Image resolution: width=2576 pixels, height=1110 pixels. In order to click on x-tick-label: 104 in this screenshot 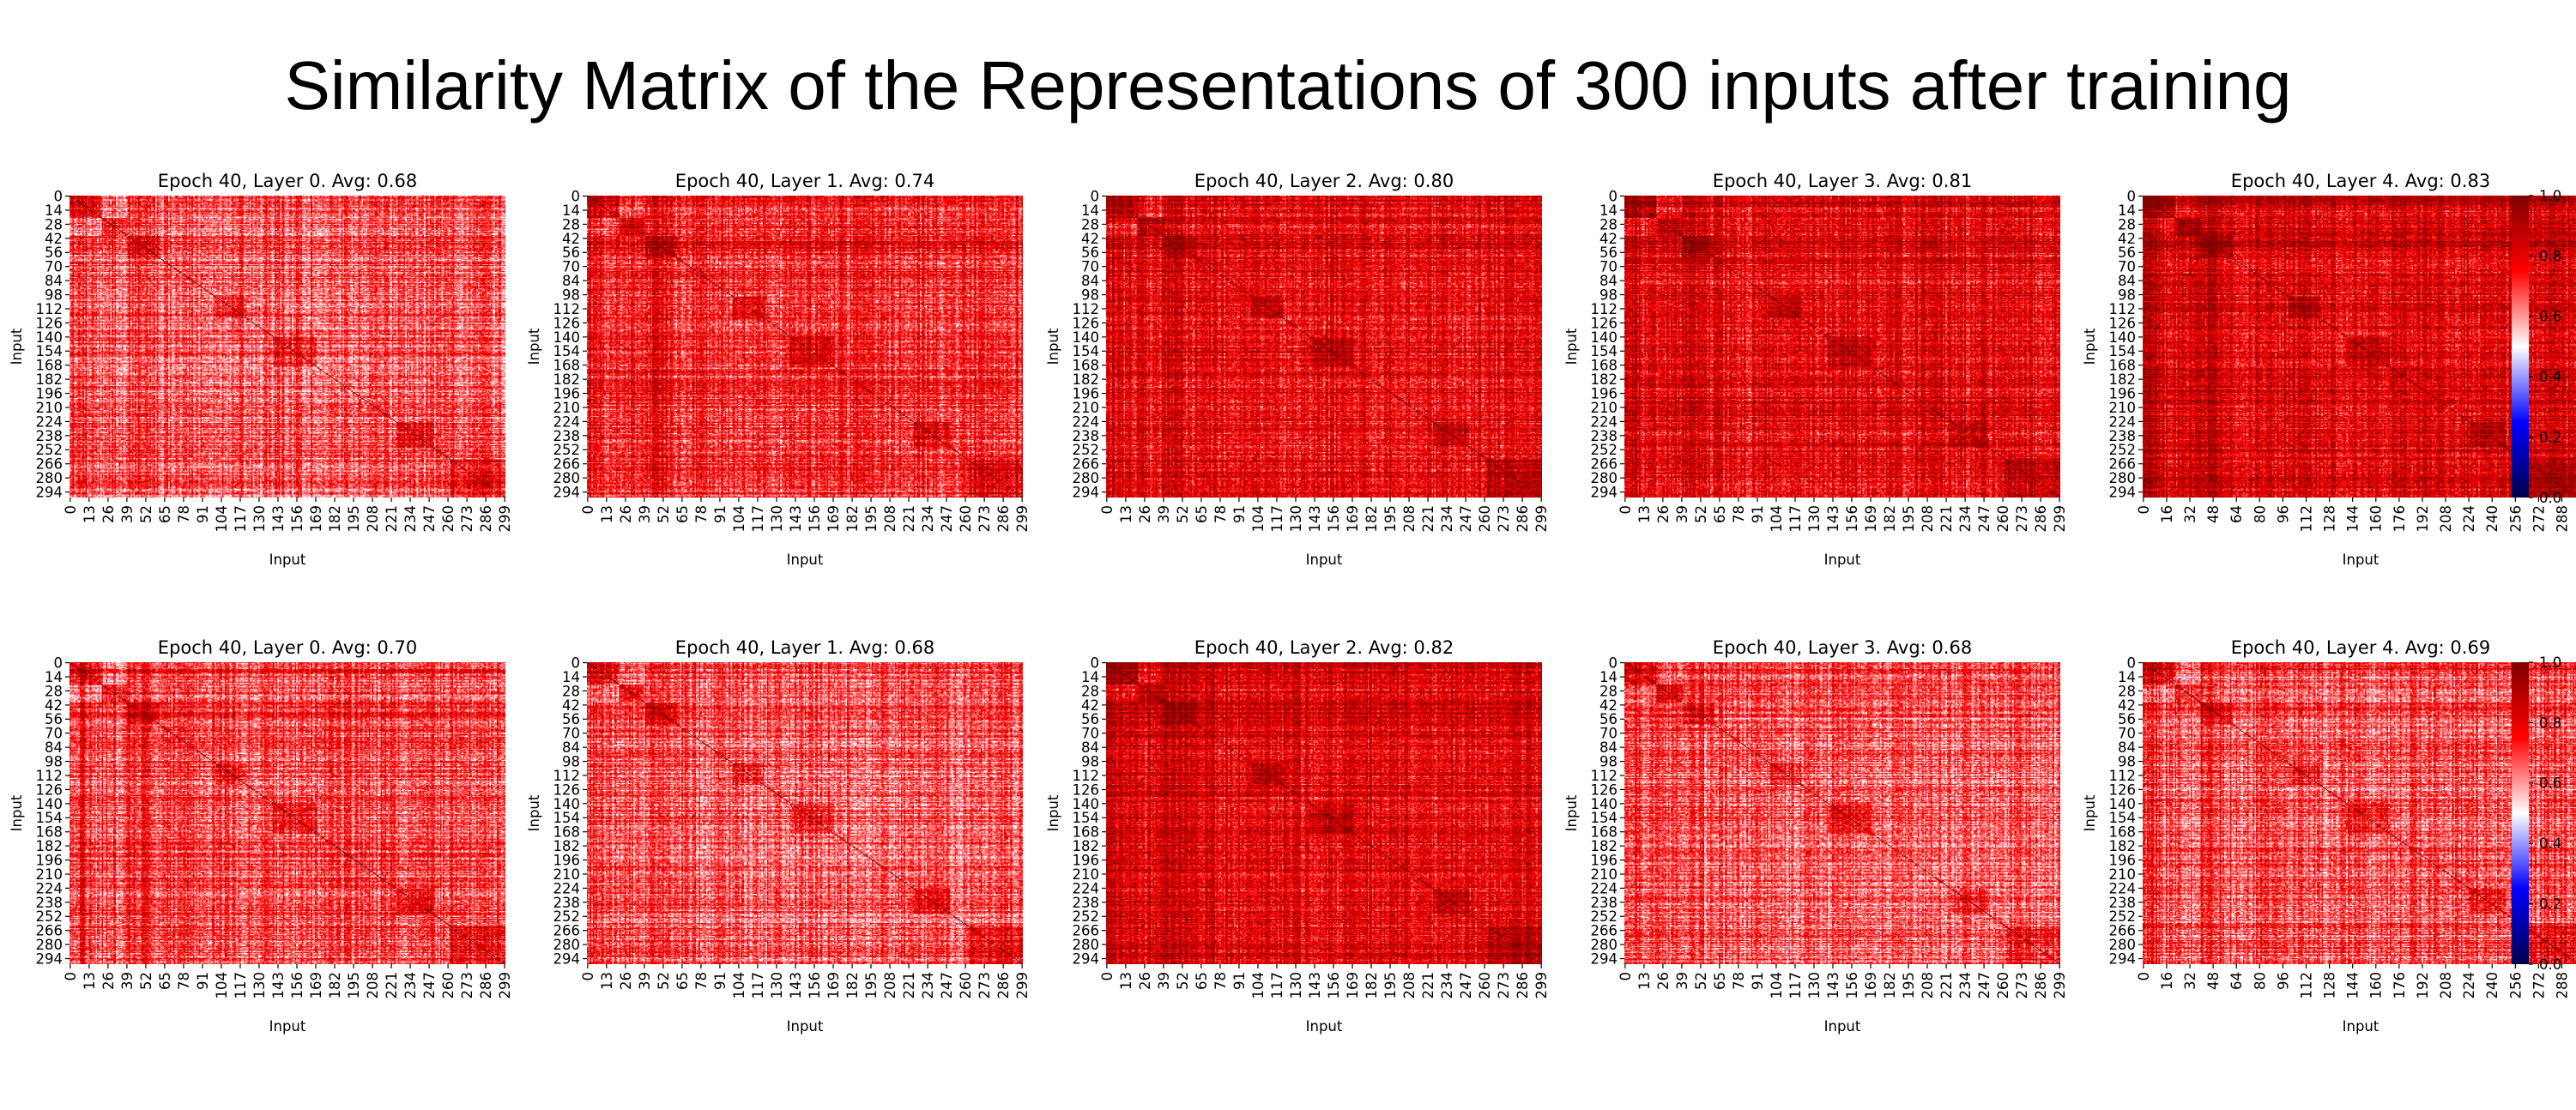, I will do `click(1258, 986)`.